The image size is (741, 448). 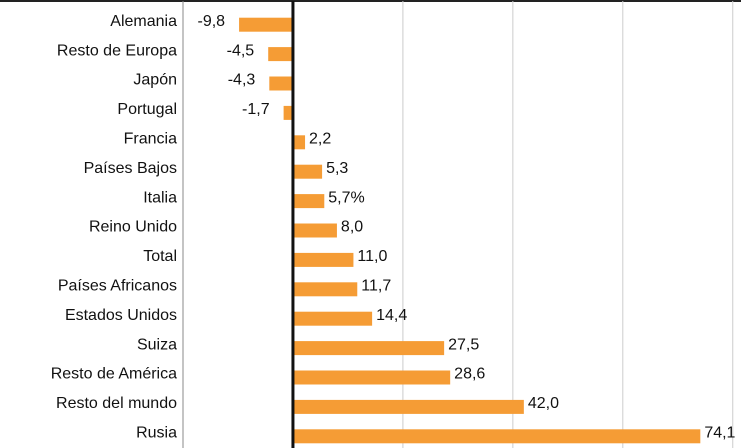 What do you see at coordinates (543, 403) in the screenshot?
I see `value-label: 42,0` at bounding box center [543, 403].